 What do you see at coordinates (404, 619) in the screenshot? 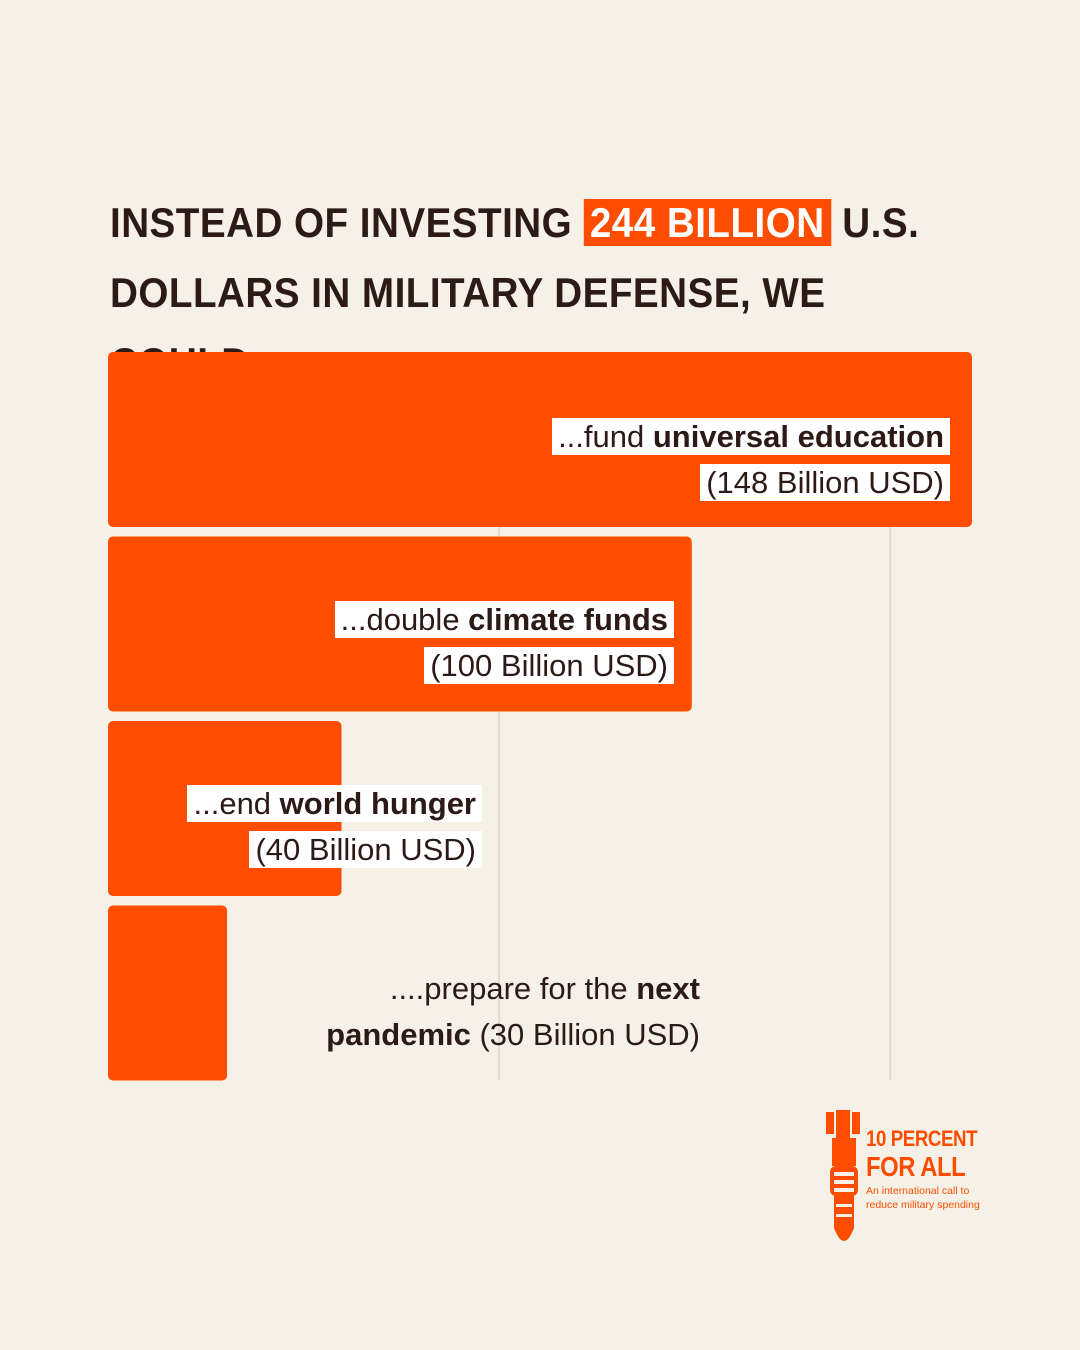
I see `label-prefix: ...double` at bounding box center [404, 619].